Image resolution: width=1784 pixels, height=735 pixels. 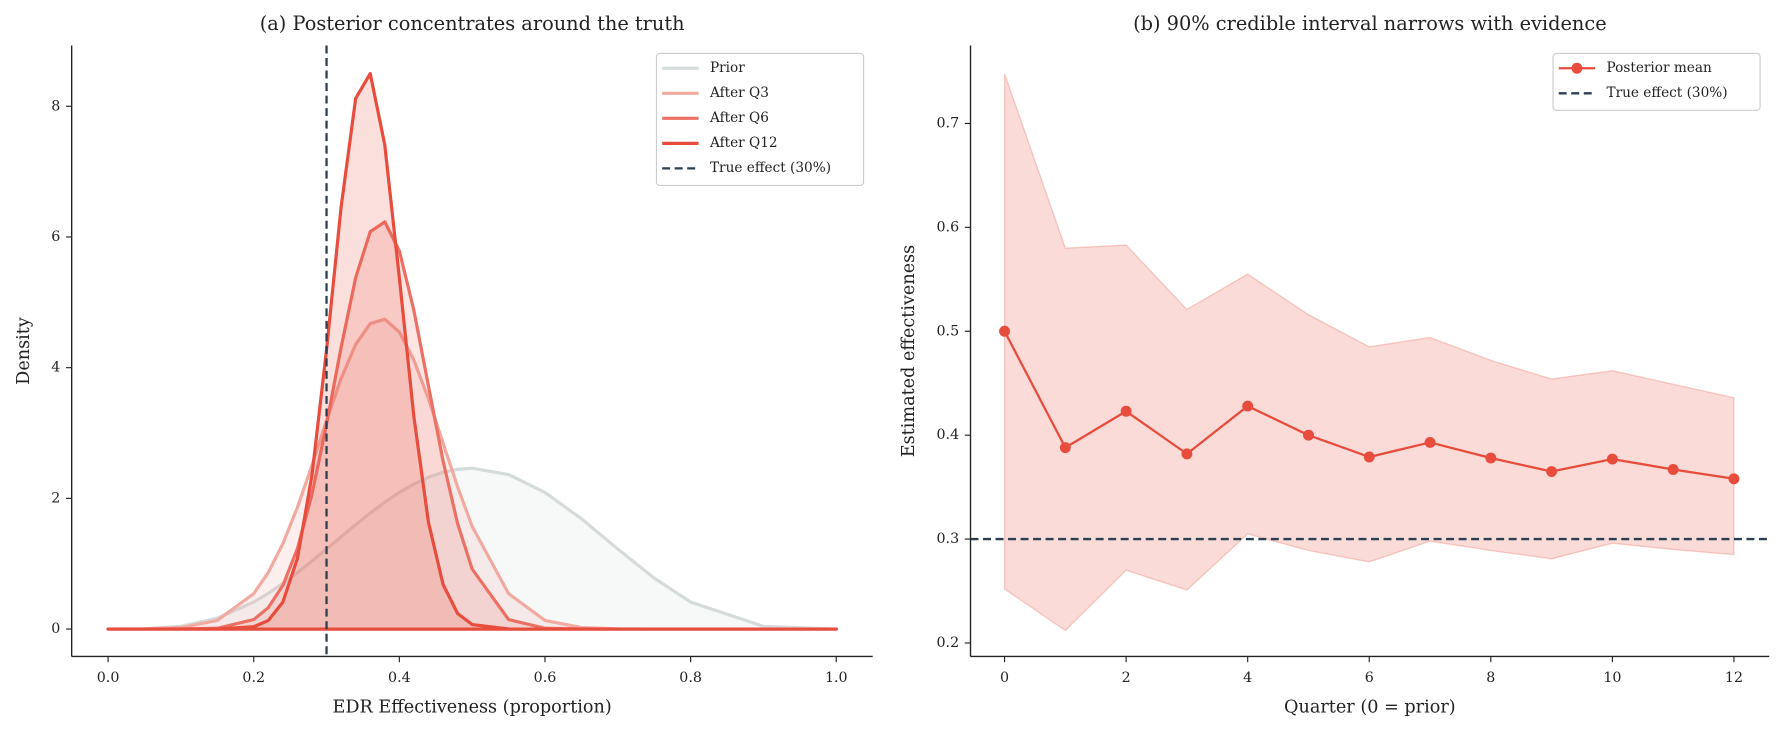 What do you see at coordinates (948, 227) in the screenshot?
I see `y-tick-label: 0.6` at bounding box center [948, 227].